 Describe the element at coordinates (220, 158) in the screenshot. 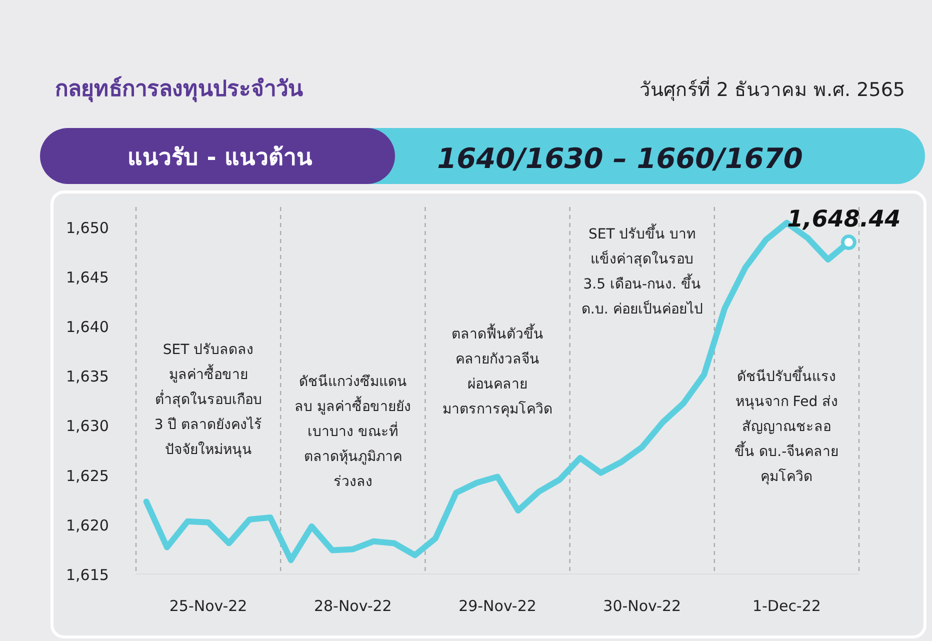

I see `text: แนวรับ - แนวต้าน` at that location.